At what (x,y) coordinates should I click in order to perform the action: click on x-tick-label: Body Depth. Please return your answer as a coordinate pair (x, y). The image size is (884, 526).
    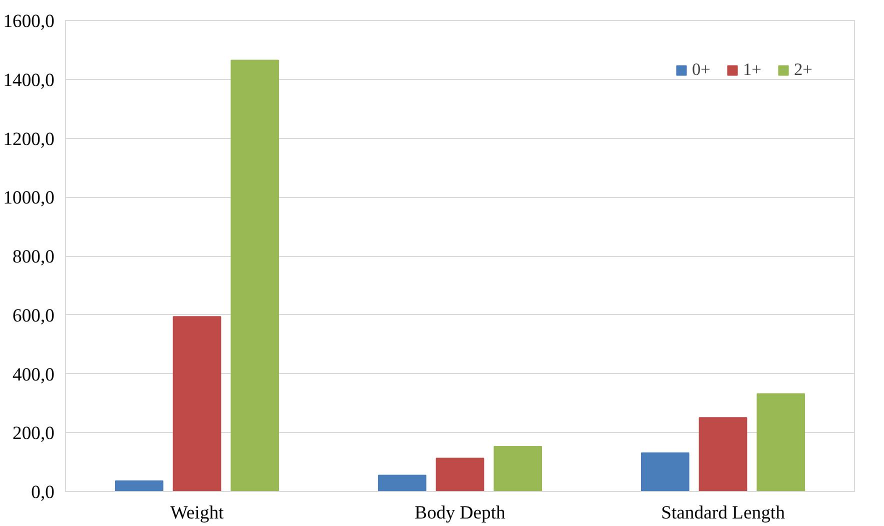
    Looking at the image, I should click on (460, 513).